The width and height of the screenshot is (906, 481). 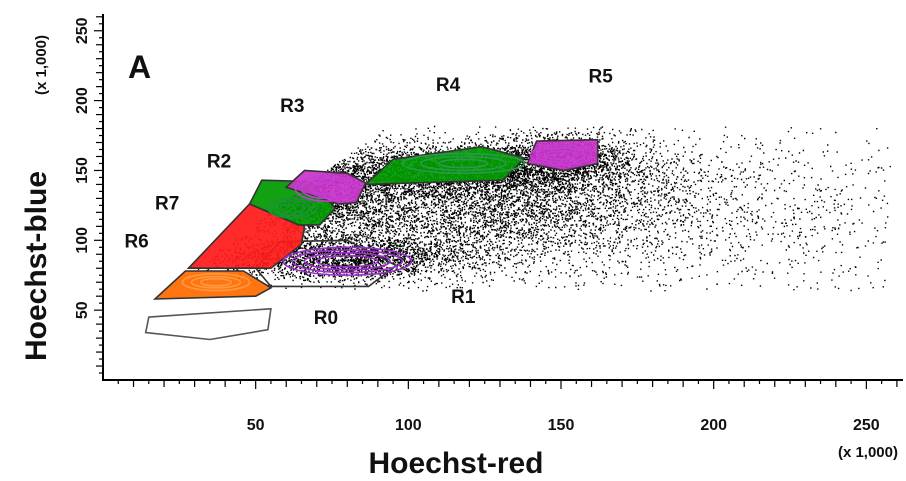 What do you see at coordinates (41, 65) in the screenshot?
I see `y-multiplier-label: (x 1,000)` at bounding box center [41, 65].